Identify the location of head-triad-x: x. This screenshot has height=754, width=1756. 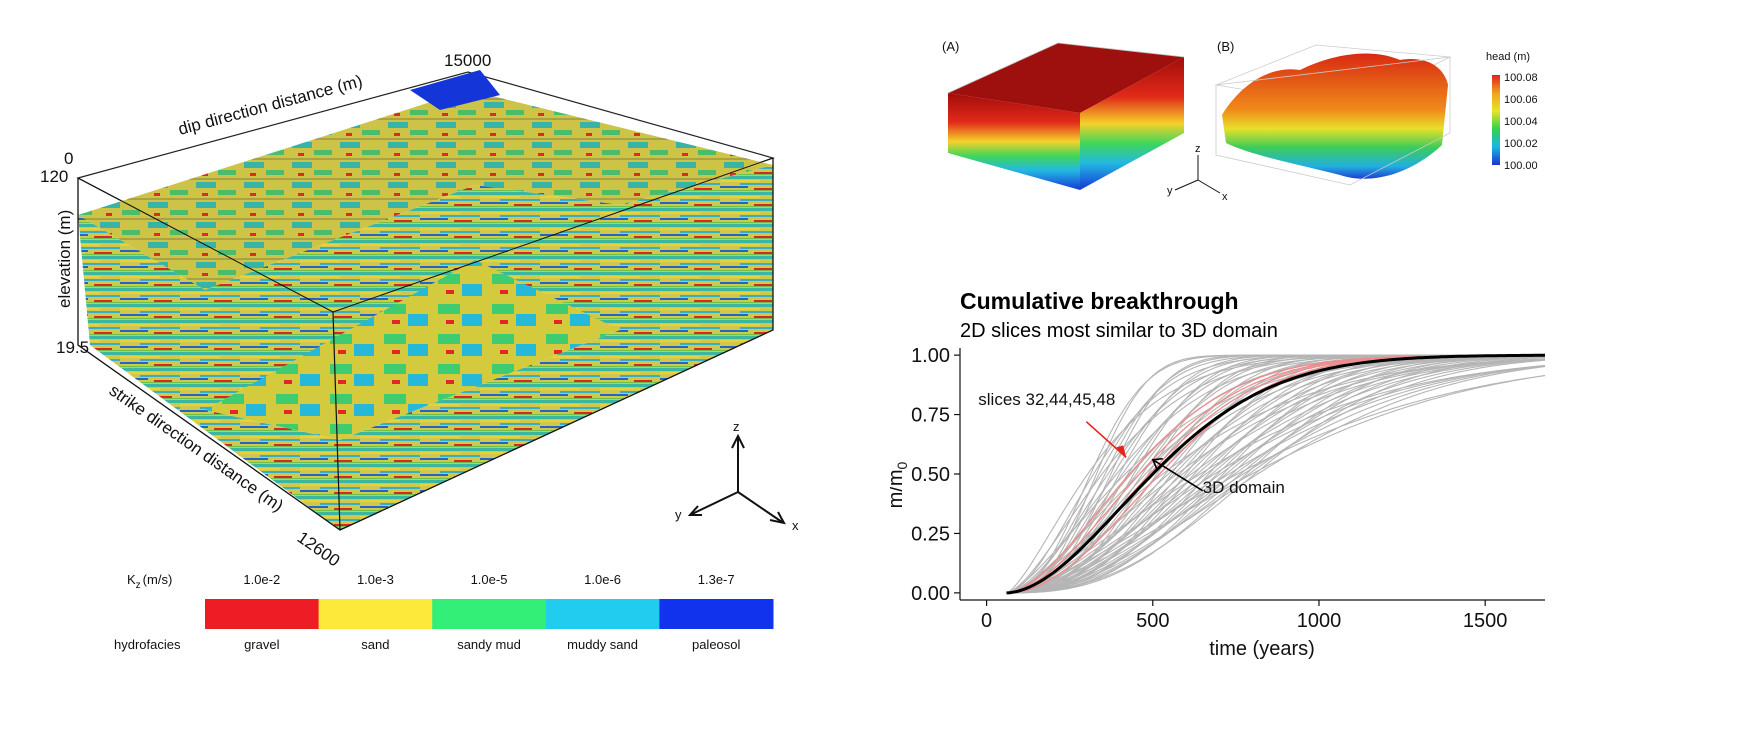
(1225, 197).